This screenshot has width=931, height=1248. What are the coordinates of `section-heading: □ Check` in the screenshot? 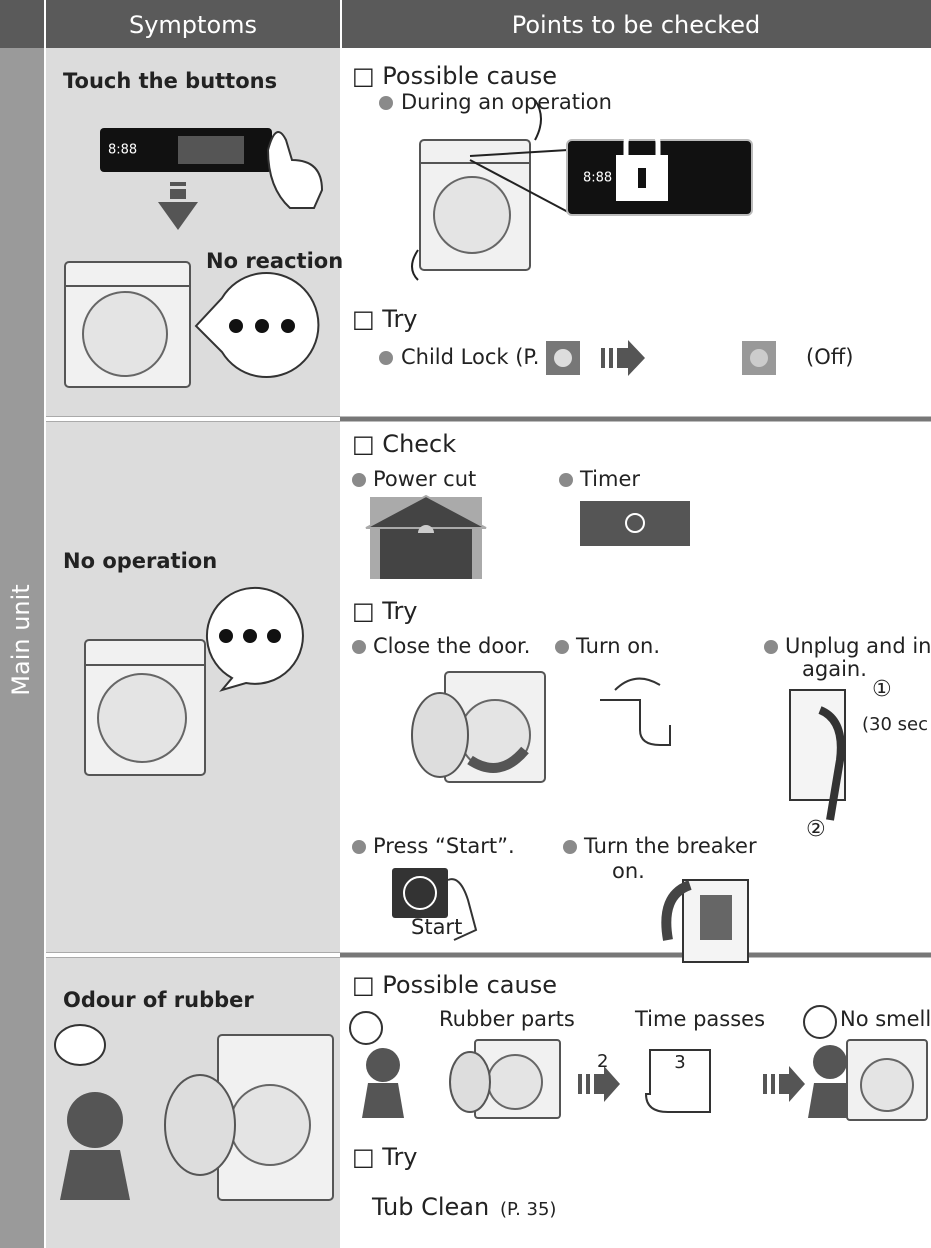 It's located at (404, 444).